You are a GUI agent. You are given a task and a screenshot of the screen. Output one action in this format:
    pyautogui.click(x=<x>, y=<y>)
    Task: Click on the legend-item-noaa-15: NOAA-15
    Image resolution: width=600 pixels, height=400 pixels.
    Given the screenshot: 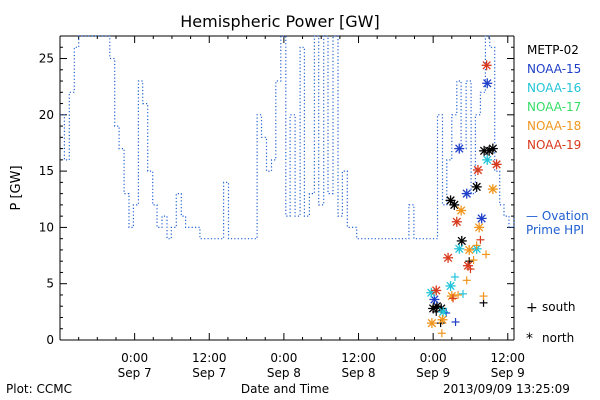 What is the action you would take?
    pyautogui.click(x=554, y=69)
    